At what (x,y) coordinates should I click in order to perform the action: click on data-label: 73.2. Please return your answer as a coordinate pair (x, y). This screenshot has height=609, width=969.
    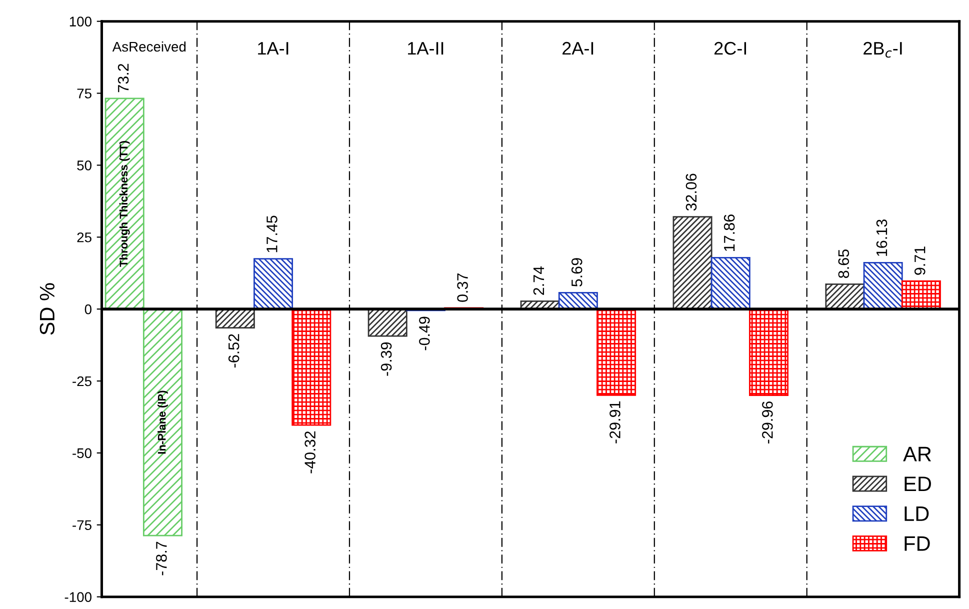
    Looking at the image, I should click on (123, 78).